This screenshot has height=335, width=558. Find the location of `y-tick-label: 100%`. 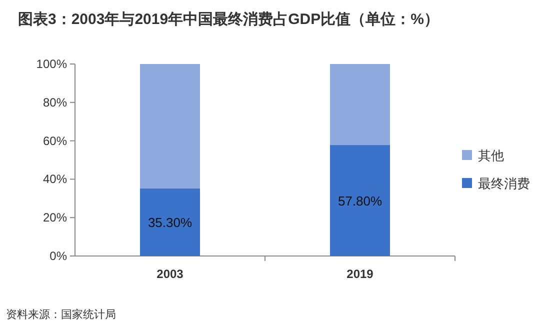

y-tick-label: 100% is located at coordinates (52, 64).